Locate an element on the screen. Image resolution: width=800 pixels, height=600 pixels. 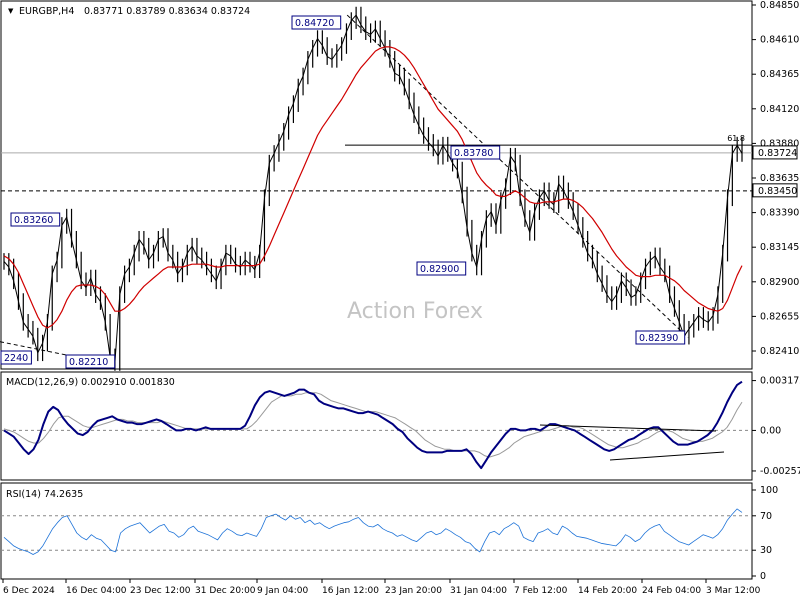
support-price-tag: 0.83450 is located at coordinates (777, 191).